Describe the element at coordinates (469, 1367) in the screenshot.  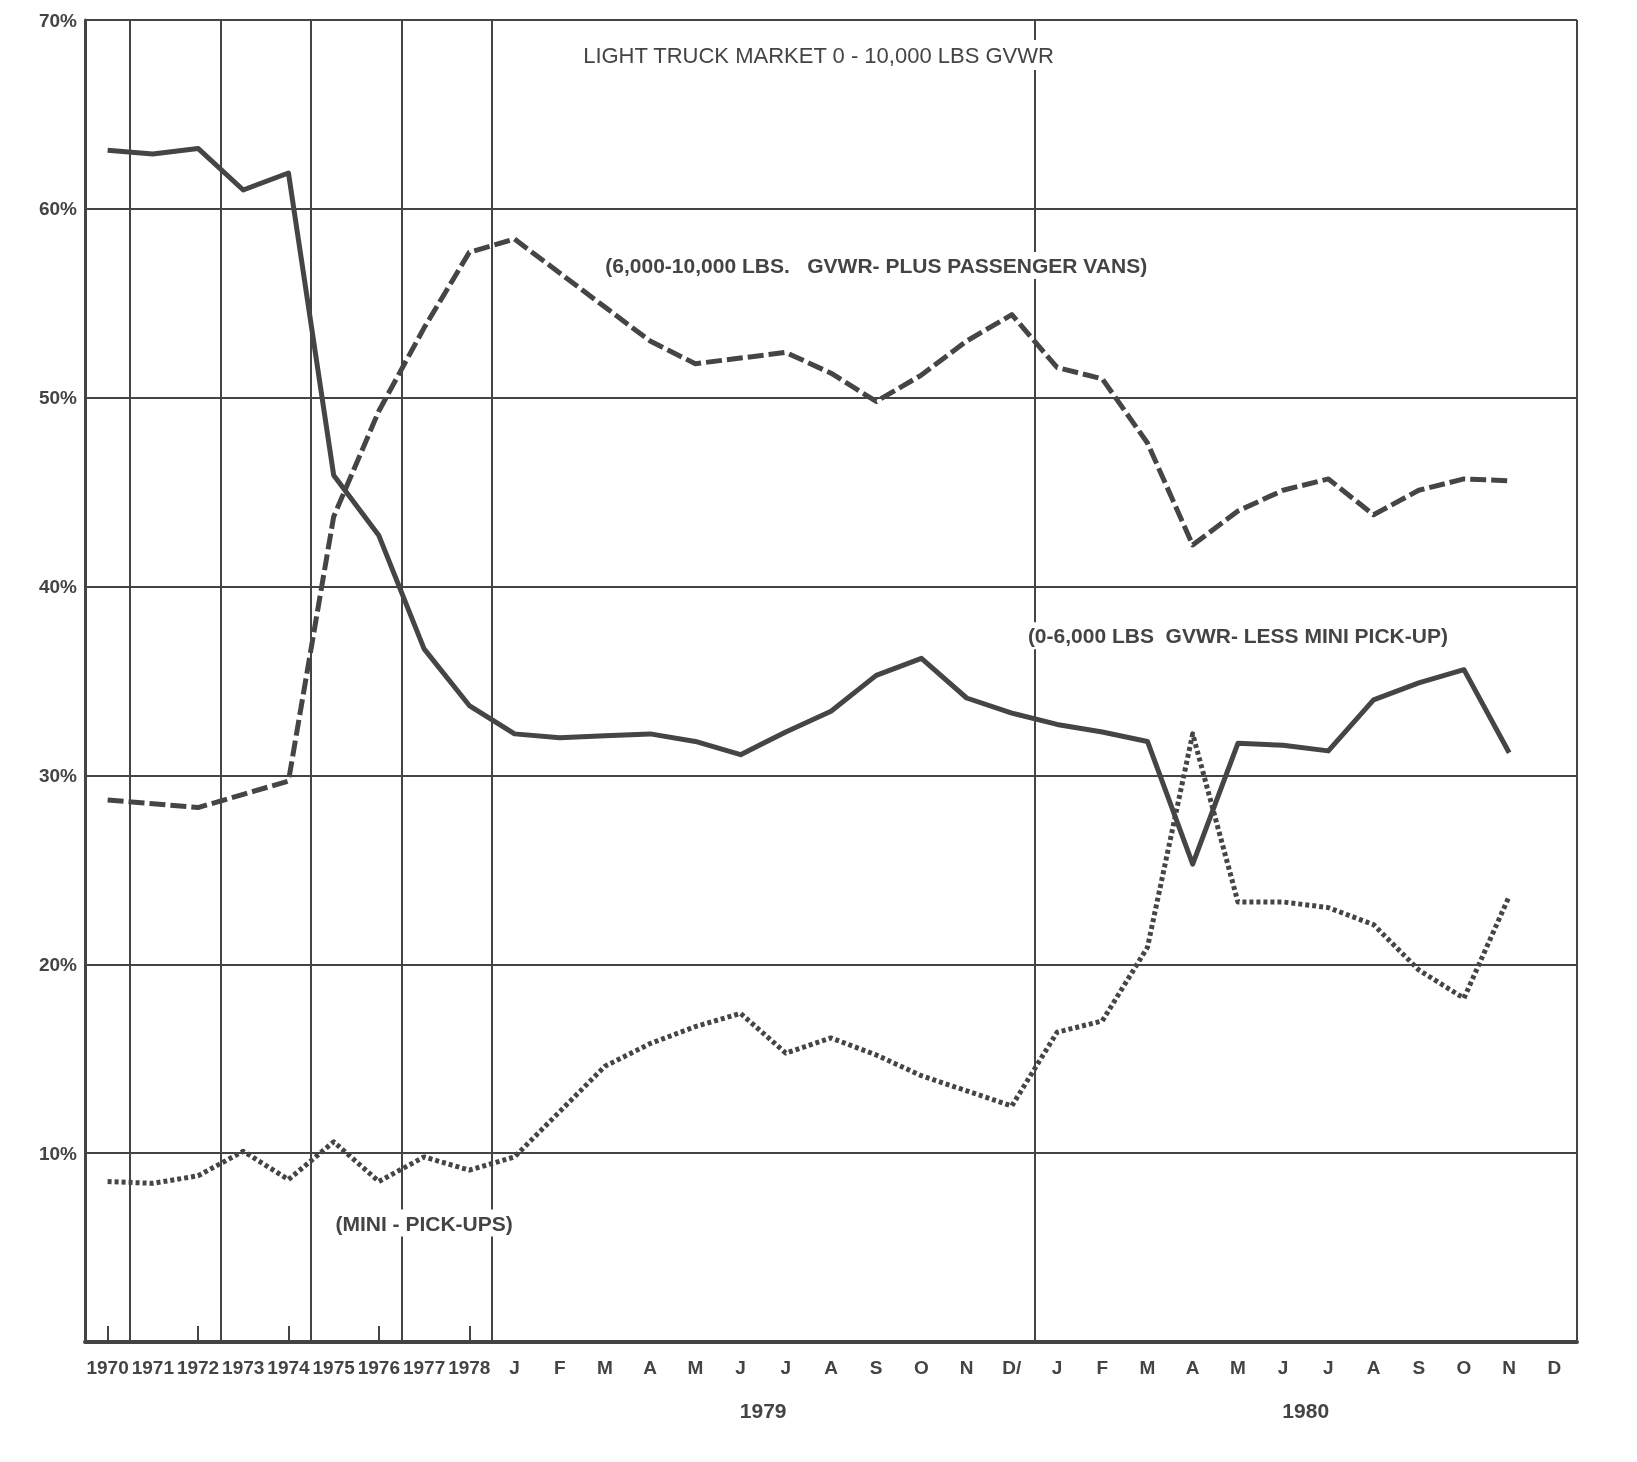
I see `x-tick-label: 1978` at that location.